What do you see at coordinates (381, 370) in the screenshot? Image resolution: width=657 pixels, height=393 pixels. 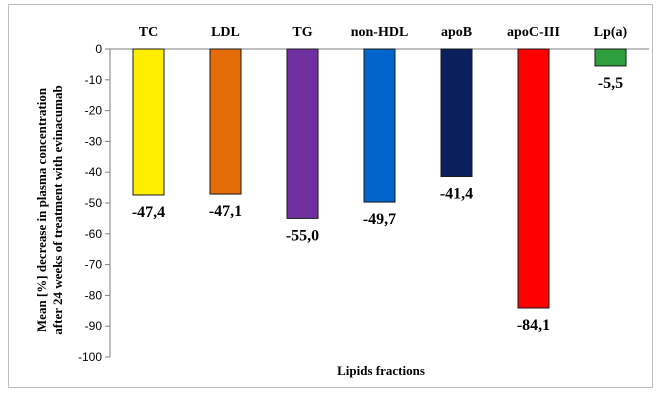 I see `x-axis-title: Lipids fractions` at bounding box center [381, 370].